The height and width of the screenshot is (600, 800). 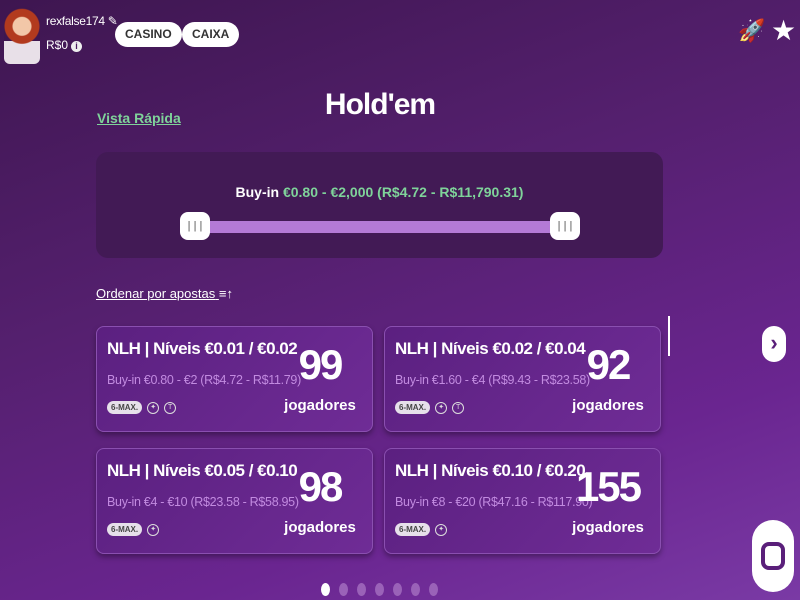 I want to click on quick-view-link: Vista Rápida, so click(x=139, y=118).